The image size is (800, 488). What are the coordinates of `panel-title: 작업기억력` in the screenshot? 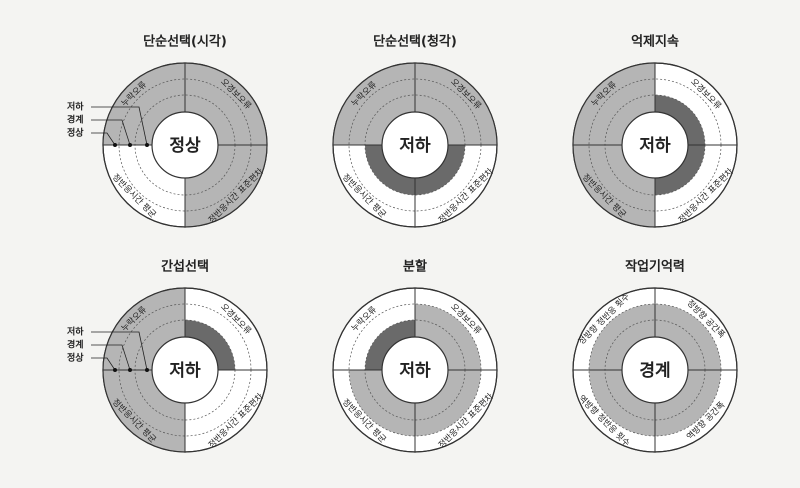 It's located at (655, 267).